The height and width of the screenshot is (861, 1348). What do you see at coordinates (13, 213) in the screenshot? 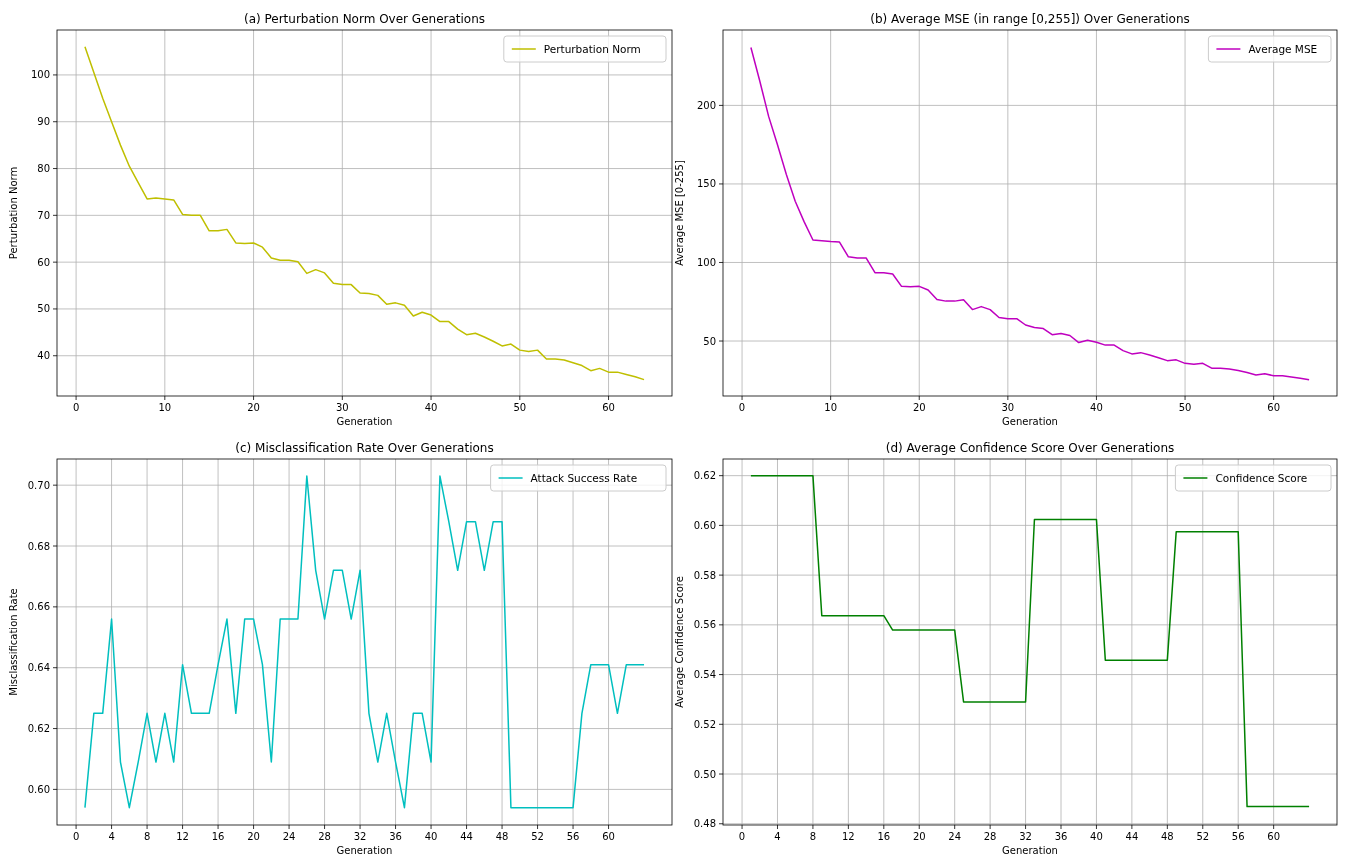
I see `y-axis-title: Perturbation Norm` at bounding box center [13, 213].